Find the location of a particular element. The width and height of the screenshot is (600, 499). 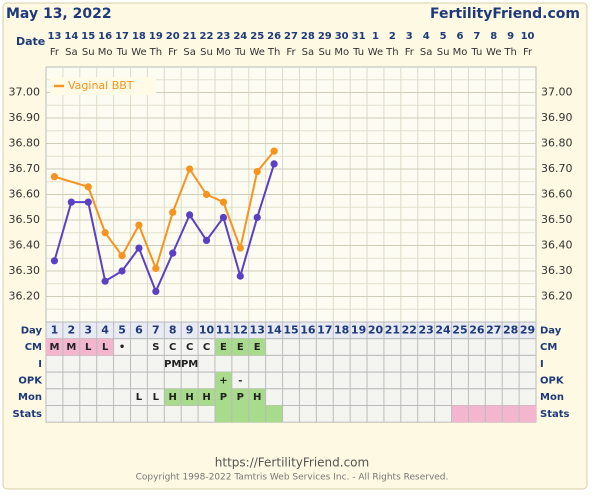

y-tick-label: 36.60 is located at coordinates (25, 194).